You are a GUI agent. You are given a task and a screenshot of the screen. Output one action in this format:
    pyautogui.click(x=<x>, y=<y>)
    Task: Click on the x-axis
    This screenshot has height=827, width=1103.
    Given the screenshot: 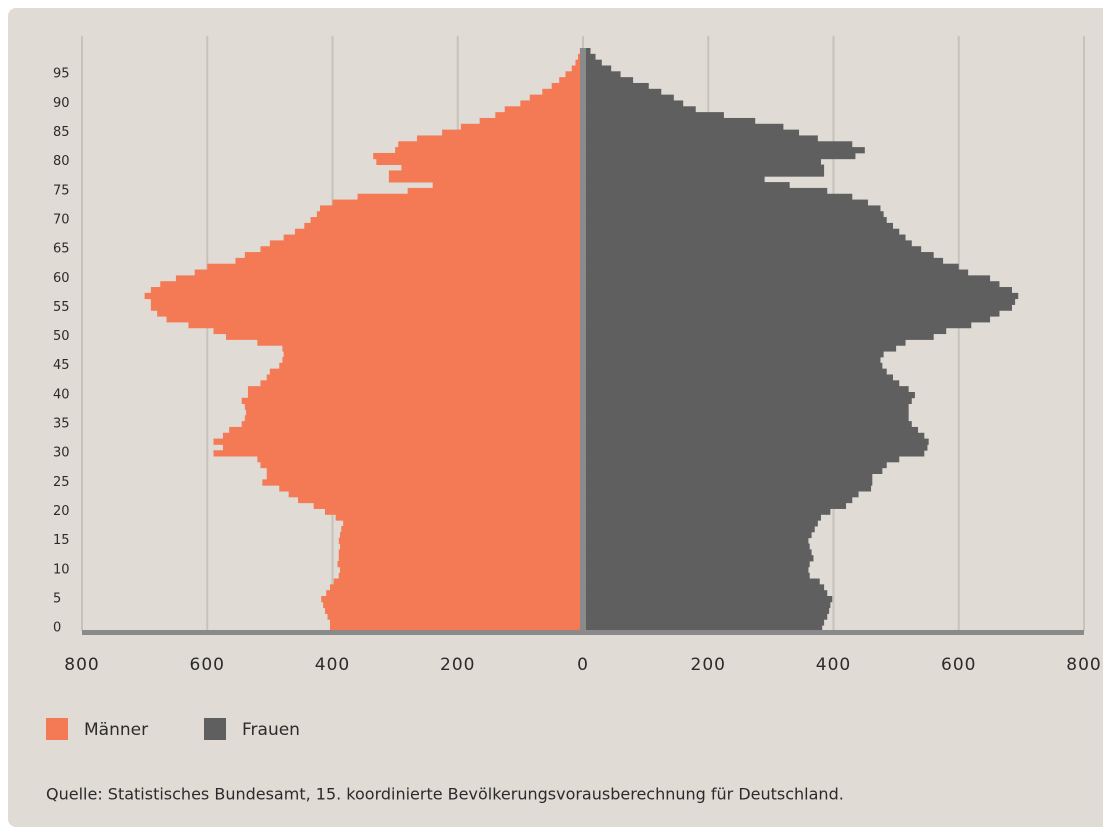 What is the action you would take?
    pyautogui.click(x=583, y=632)
    